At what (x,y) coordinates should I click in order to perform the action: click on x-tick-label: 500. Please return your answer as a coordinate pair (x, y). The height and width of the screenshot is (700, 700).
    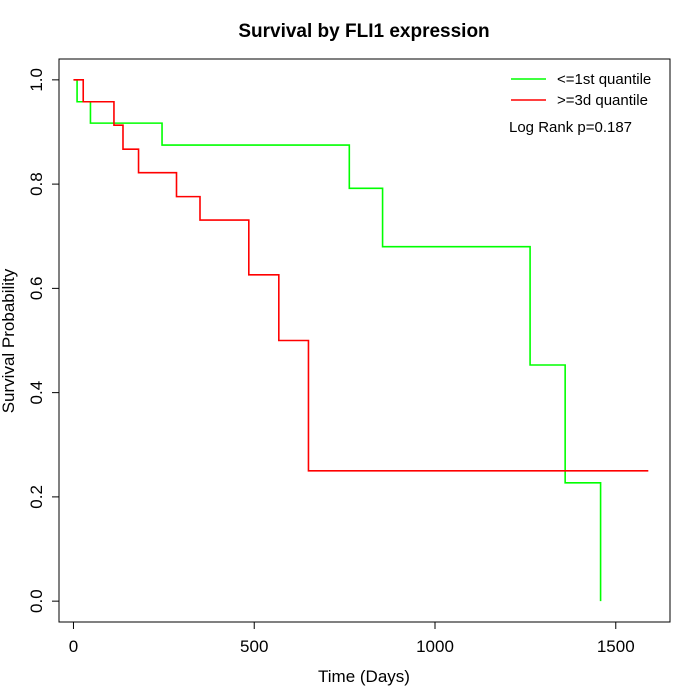
    Looking at the image, I should click on (254, 646).